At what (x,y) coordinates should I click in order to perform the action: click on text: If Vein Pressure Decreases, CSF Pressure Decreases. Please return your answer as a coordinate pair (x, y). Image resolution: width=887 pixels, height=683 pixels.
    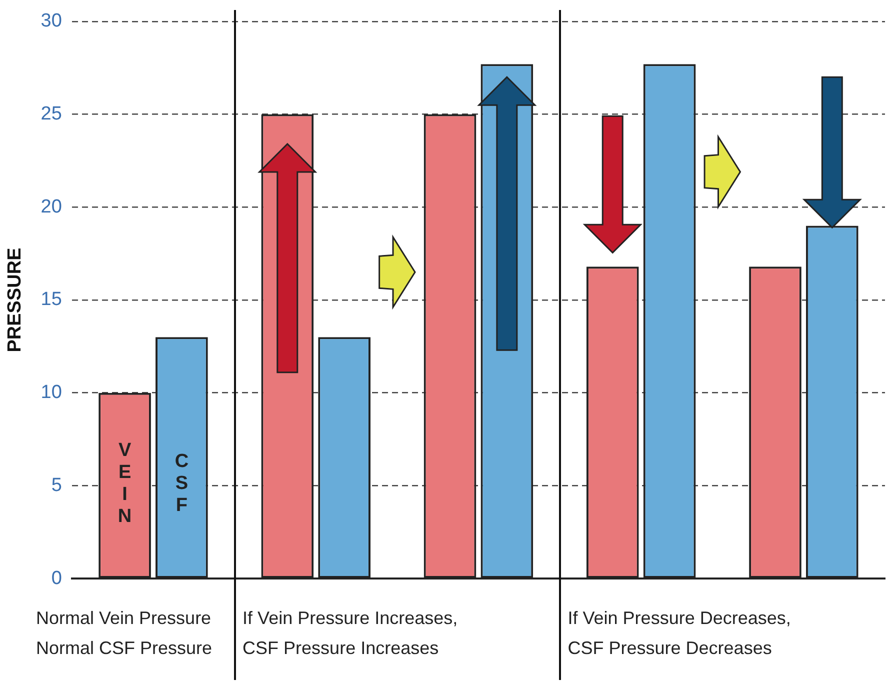
    Looking at the image, I should click on (679, 633).